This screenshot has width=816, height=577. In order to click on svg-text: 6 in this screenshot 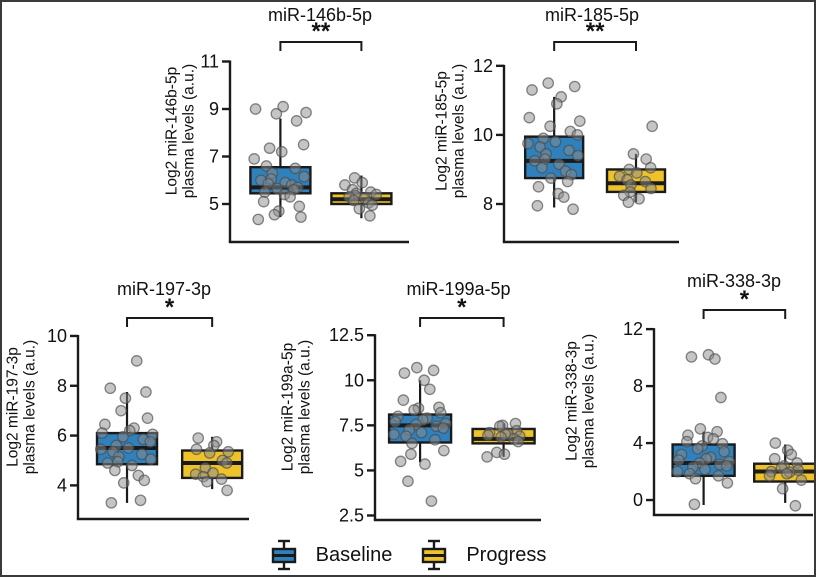, I will do `click(62, 436)`.